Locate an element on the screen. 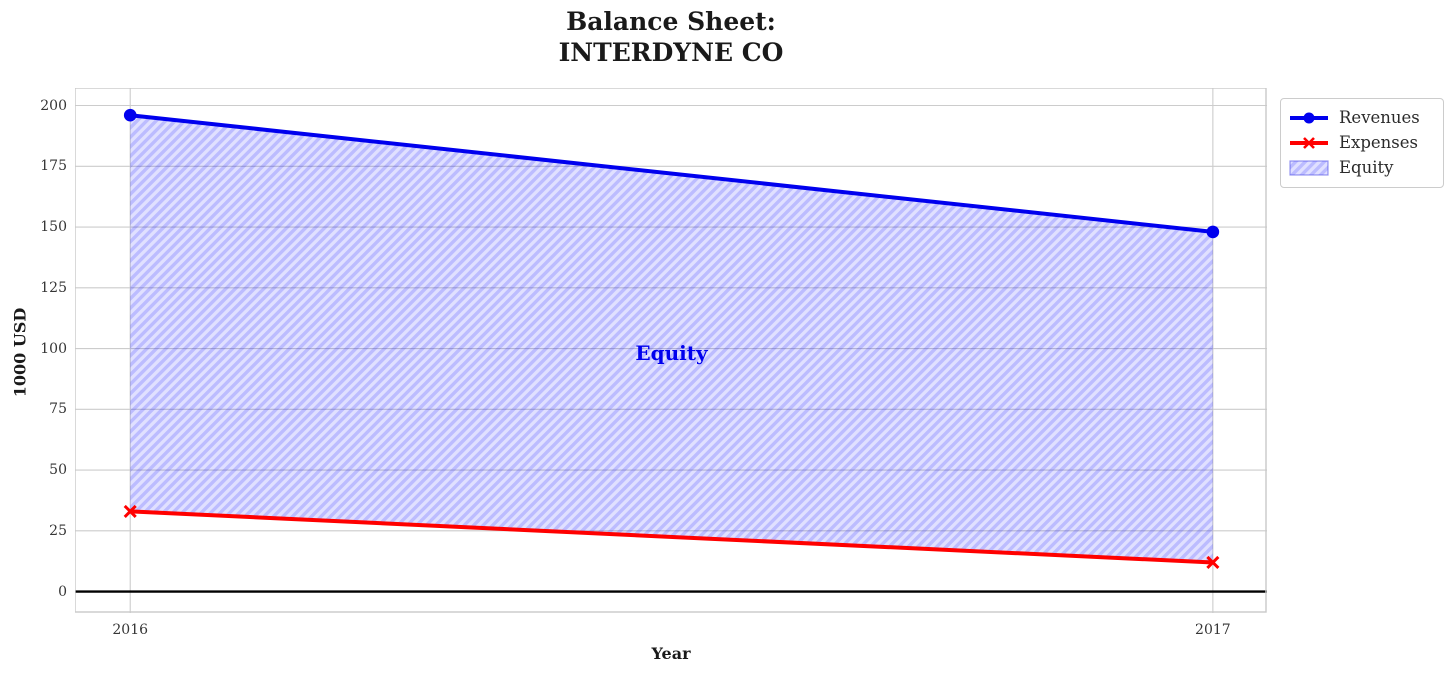  y-tick-label: 200 is located at coordinates (53, 105).